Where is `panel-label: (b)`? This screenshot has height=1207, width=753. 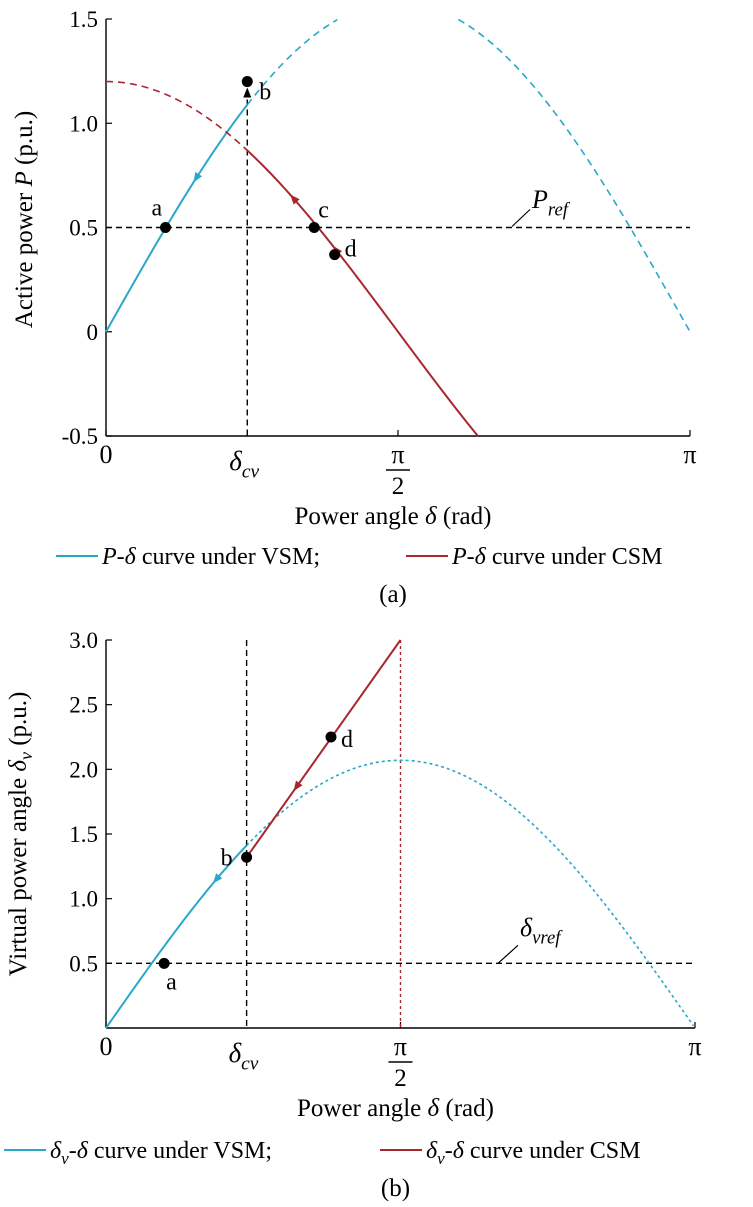 panel-label: (b) is located at coordinates (395, 1188).